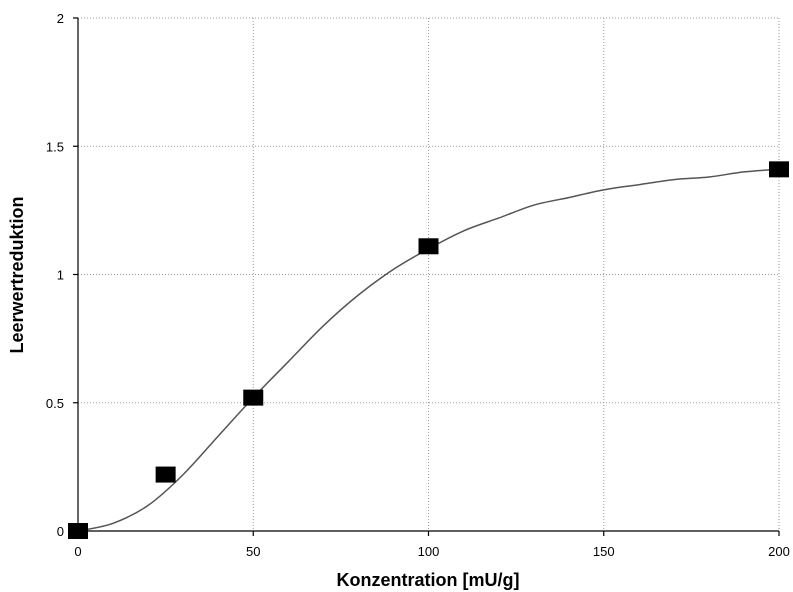 This screenshot has height=592, width=793. I want to click on x-axis-label: Konzentration [mU/g], so click(428, 580).